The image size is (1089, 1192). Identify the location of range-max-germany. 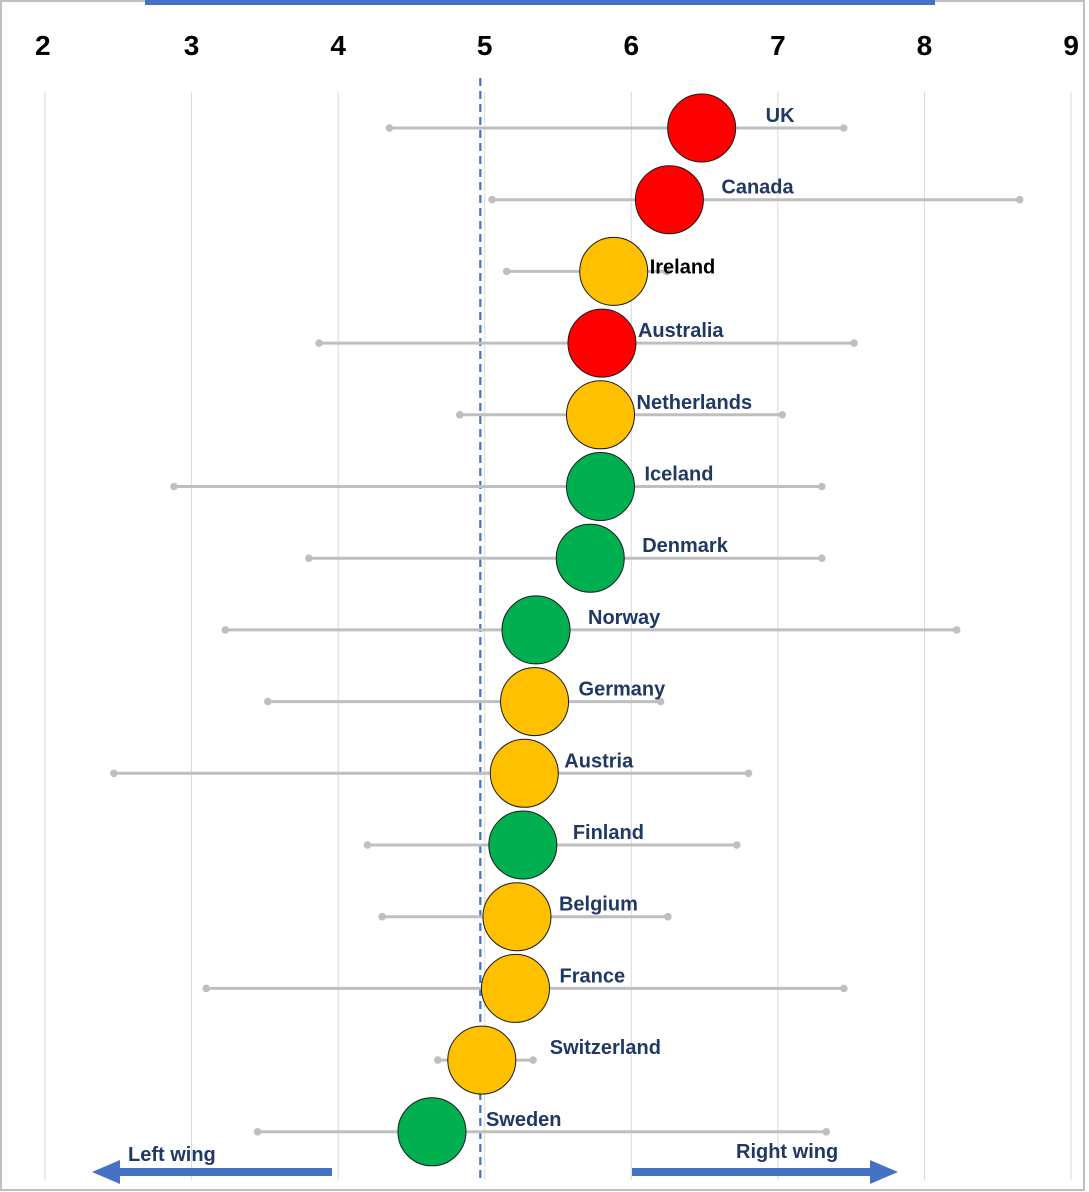
(660, 701).